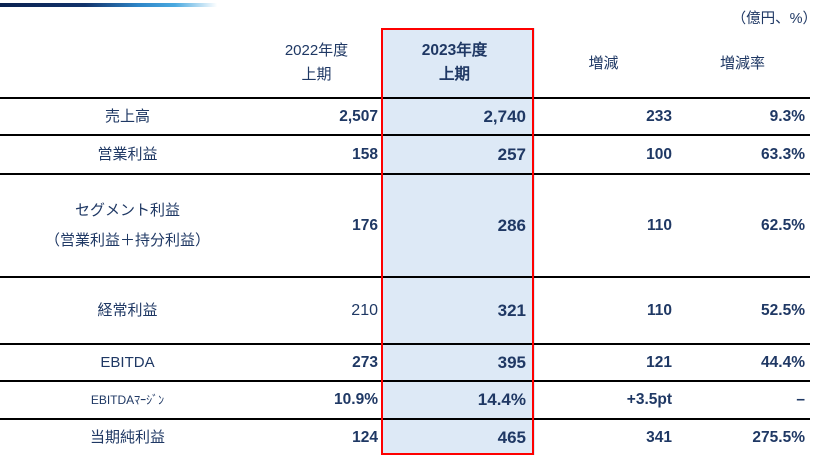 Image resolution: width=825 pixels, height=463 pixels. What do you see at coordinates (356, 399) in the screenshot?
I see `fy2022-value: 10.9%` at bounding box center [356, 399].